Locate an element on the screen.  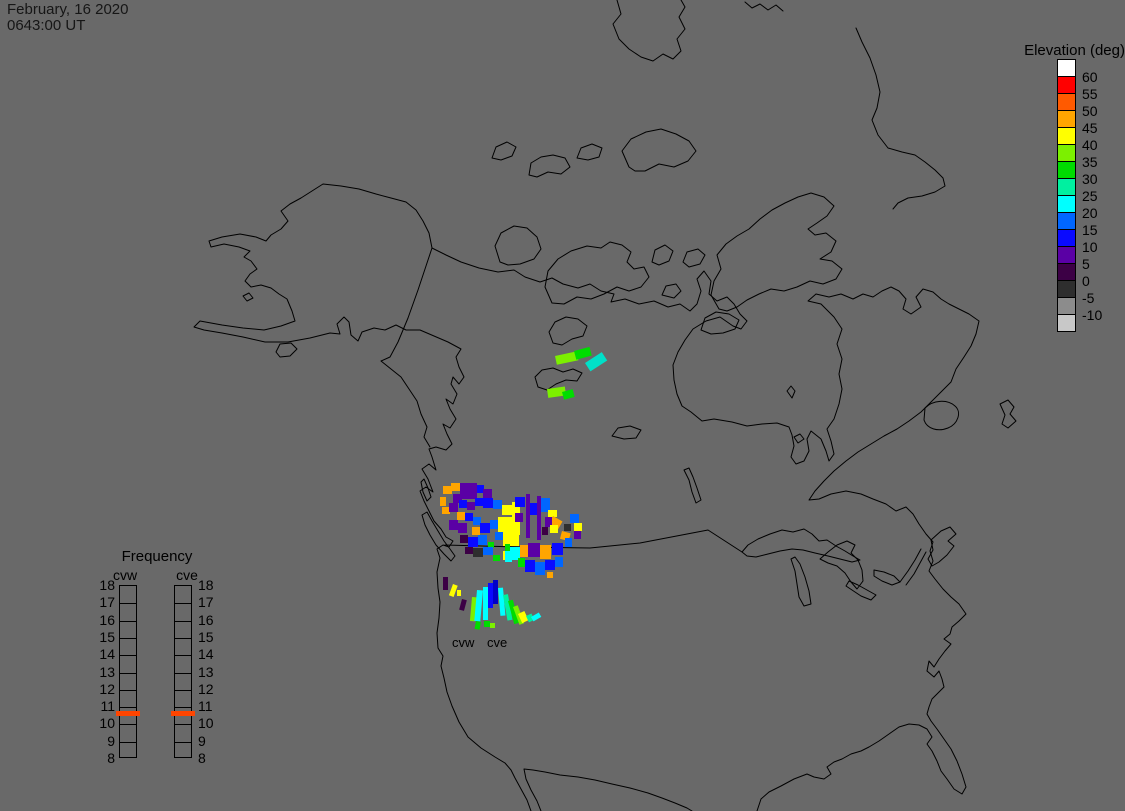
belcher-islet is located at coordinates (799, 438).